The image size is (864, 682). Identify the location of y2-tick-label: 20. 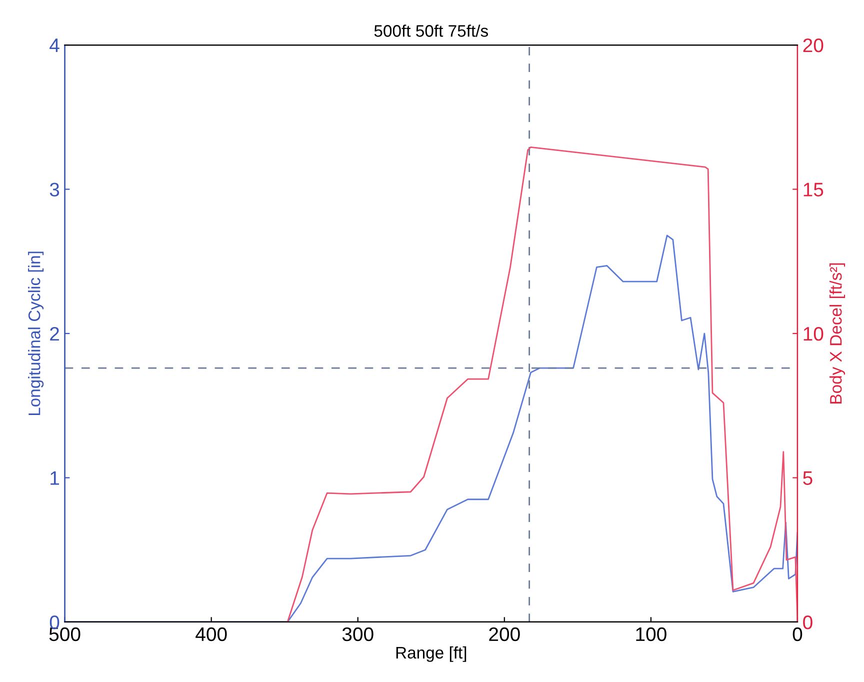
(813, 45).